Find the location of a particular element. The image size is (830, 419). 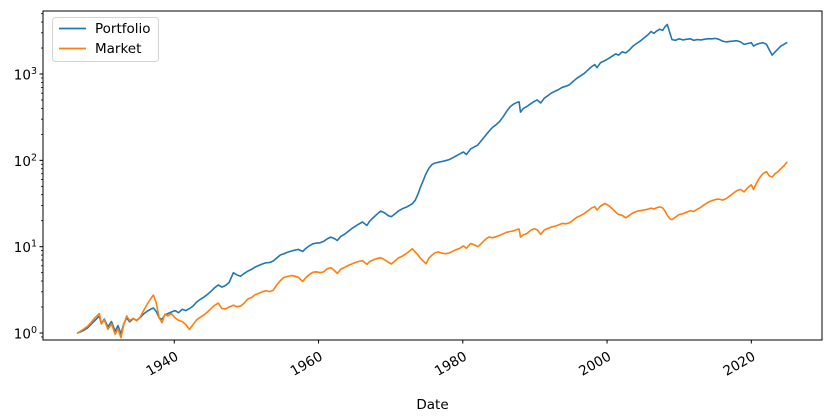

x-tick-label: 2000 is located at coordinates (595, 364).